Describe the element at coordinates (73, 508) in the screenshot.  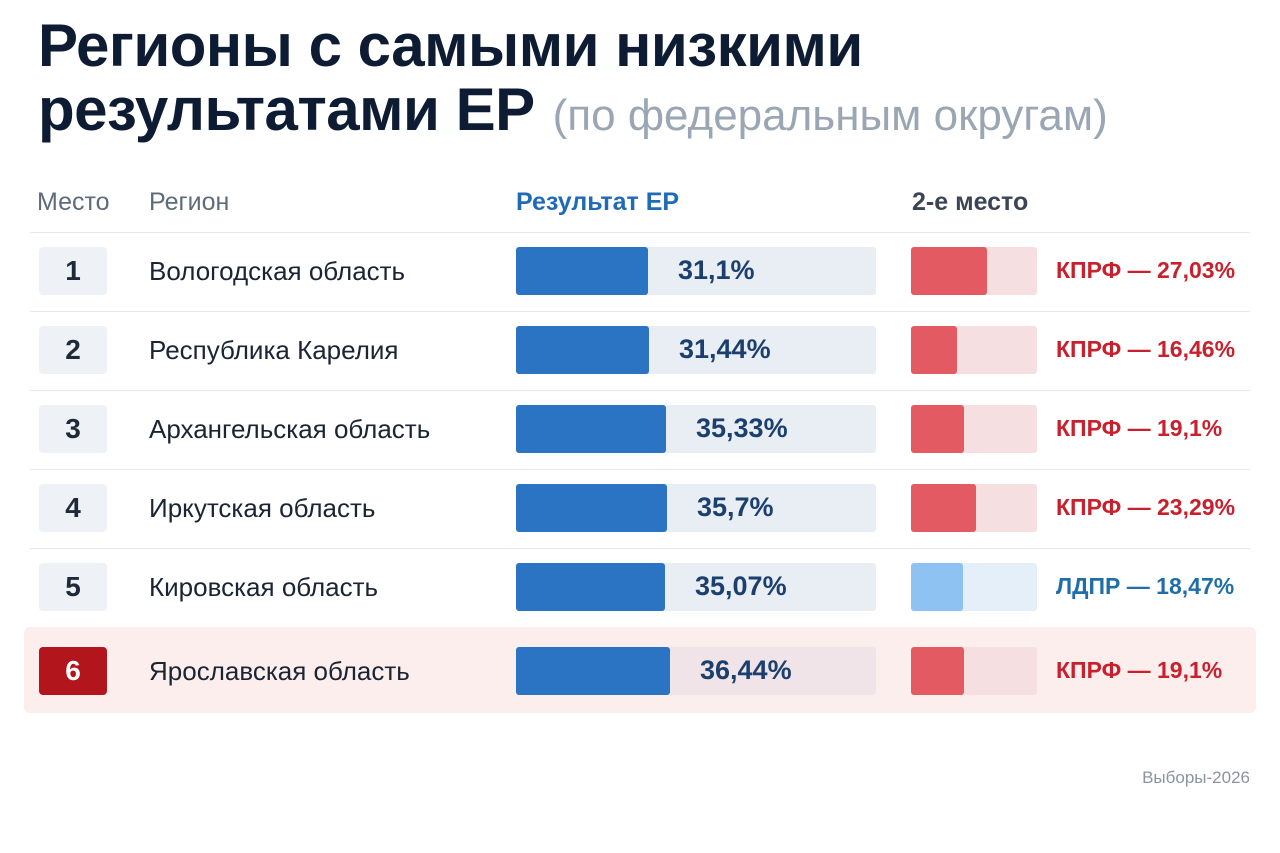
I see `rank-badge: 4` at that location.